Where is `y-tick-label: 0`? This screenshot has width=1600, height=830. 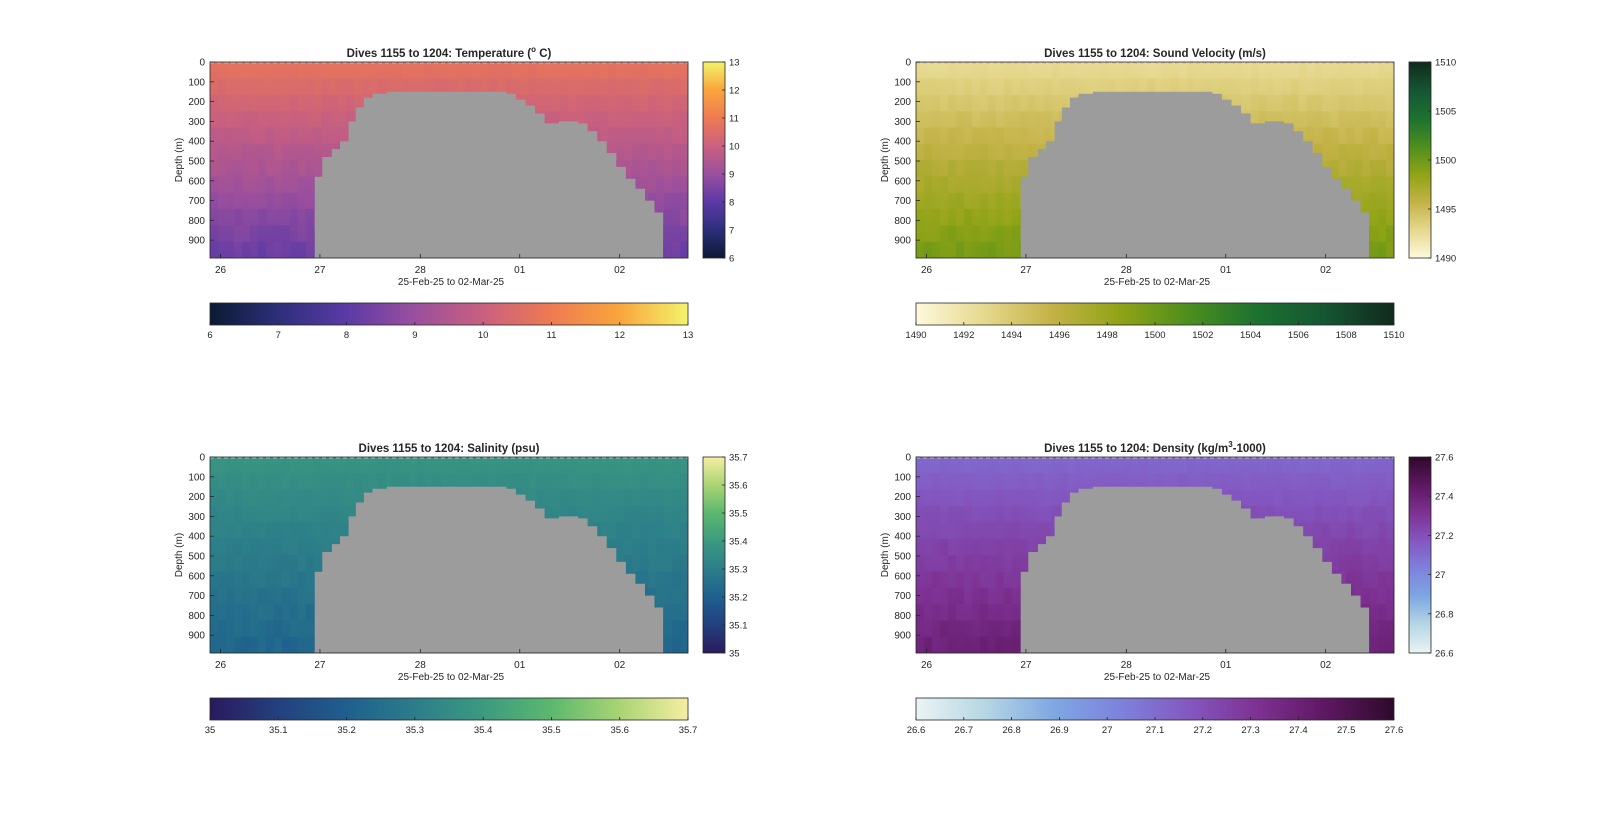 y-tick-label: 0 is located at coordinates (908, 458).